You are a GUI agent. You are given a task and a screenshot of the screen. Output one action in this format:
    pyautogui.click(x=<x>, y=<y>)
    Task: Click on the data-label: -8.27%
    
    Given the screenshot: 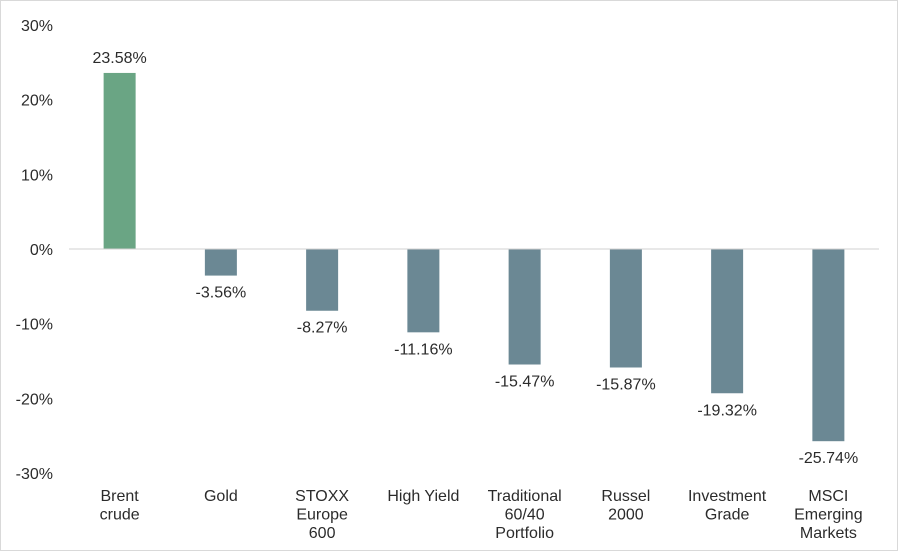 What is the action you would take?
    pyautogui.click(x=322, y=328)
    